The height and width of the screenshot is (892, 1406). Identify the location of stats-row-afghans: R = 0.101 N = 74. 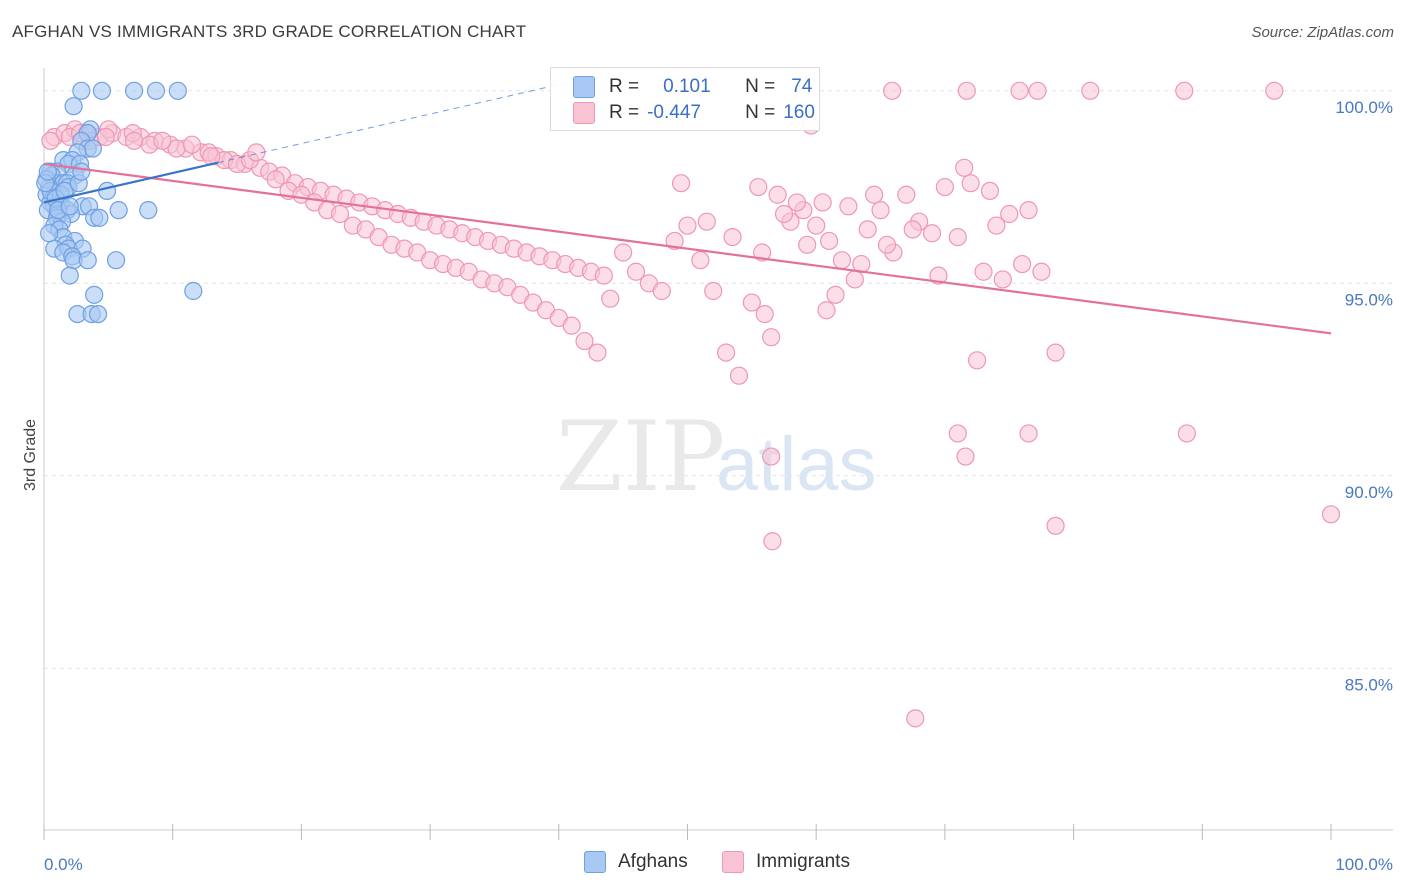
(692, 87).